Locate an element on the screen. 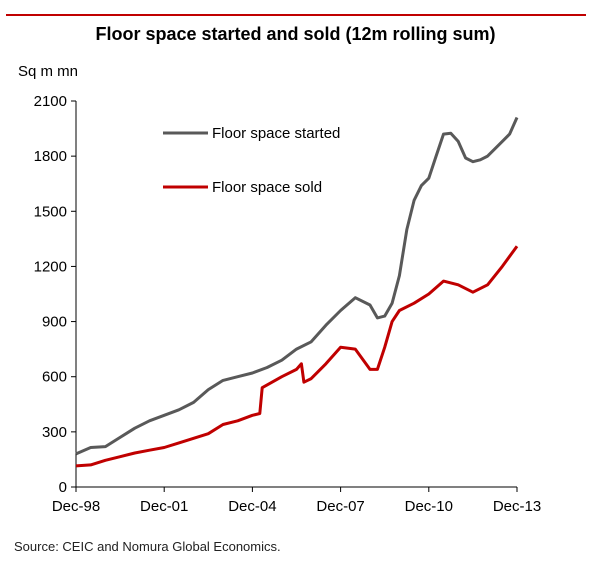 Image resolution: width=591 pixels, height=564 pixels. y-tick-label: 600 is located at coordinates (54, 377).